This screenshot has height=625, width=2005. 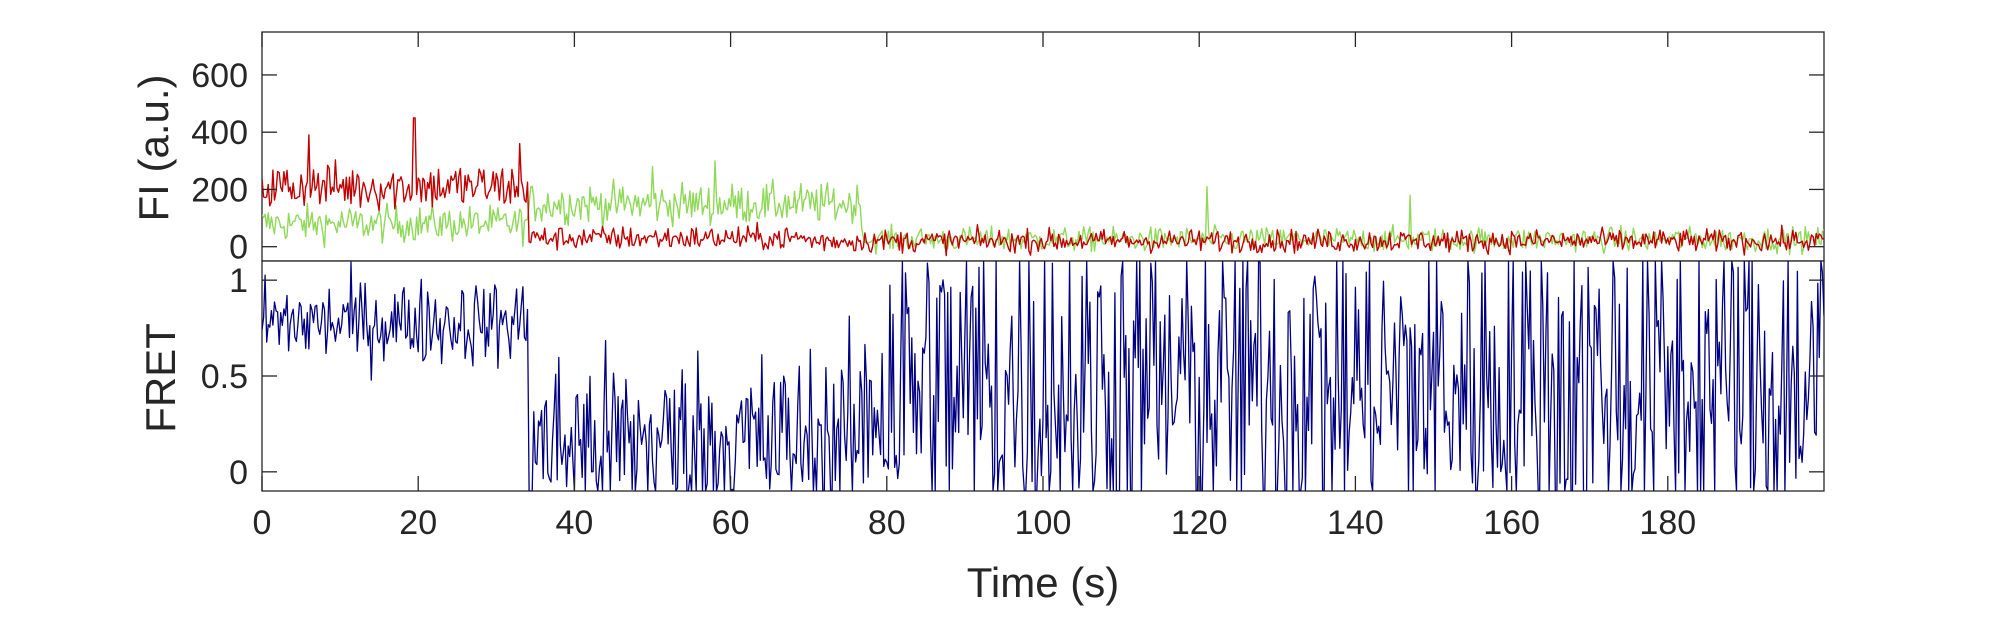 What do you see at coordinates (219, 190) in the screenshot?
I see `fluorescence-y-tick-label: 200` at bounding box center [219, 190].